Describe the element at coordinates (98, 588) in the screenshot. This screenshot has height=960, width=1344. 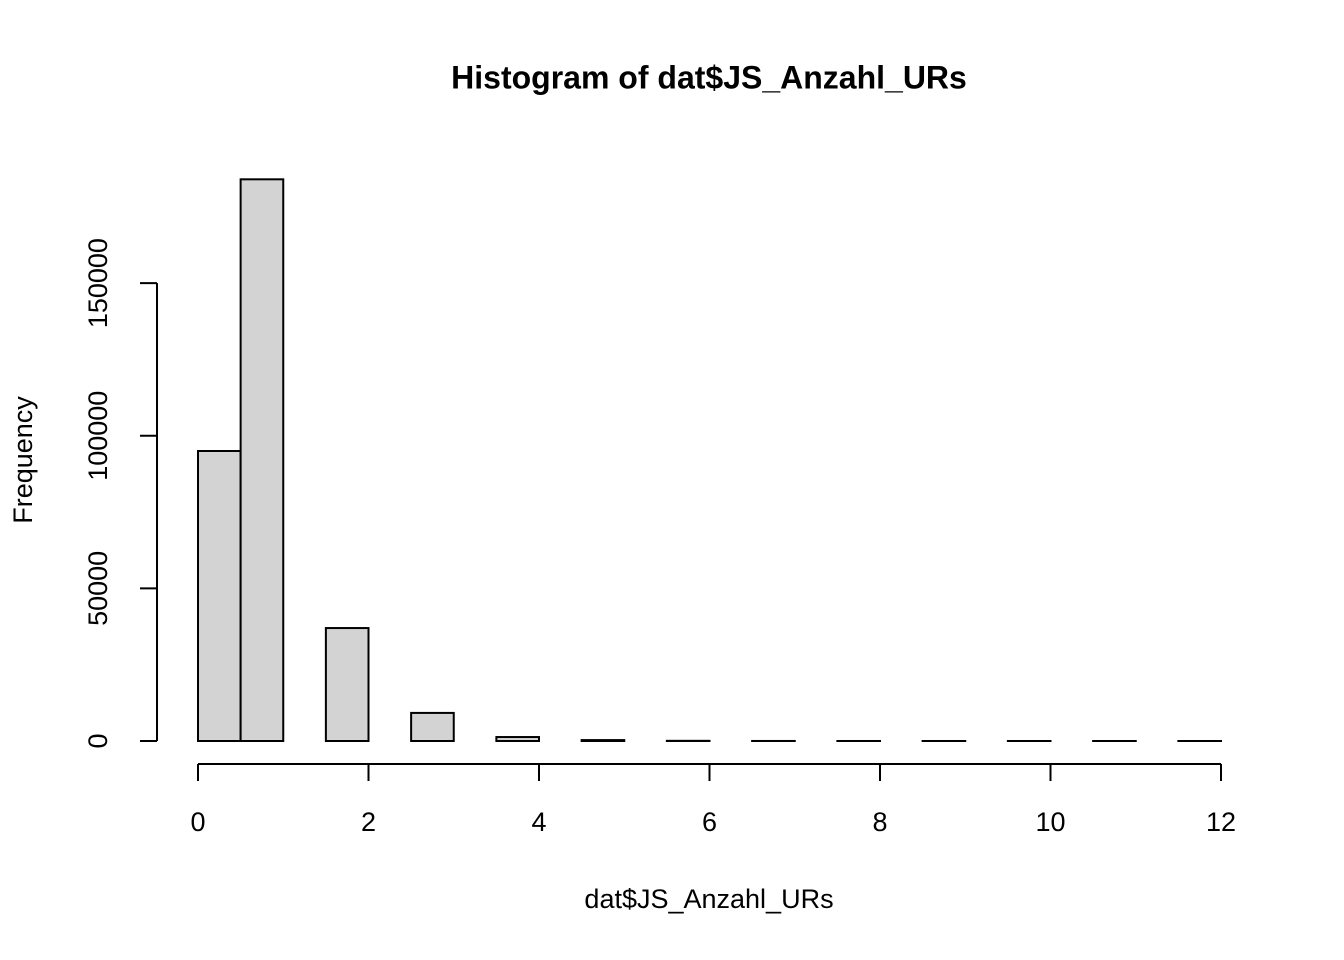
I see `y-tick-label: 50000` at that location.